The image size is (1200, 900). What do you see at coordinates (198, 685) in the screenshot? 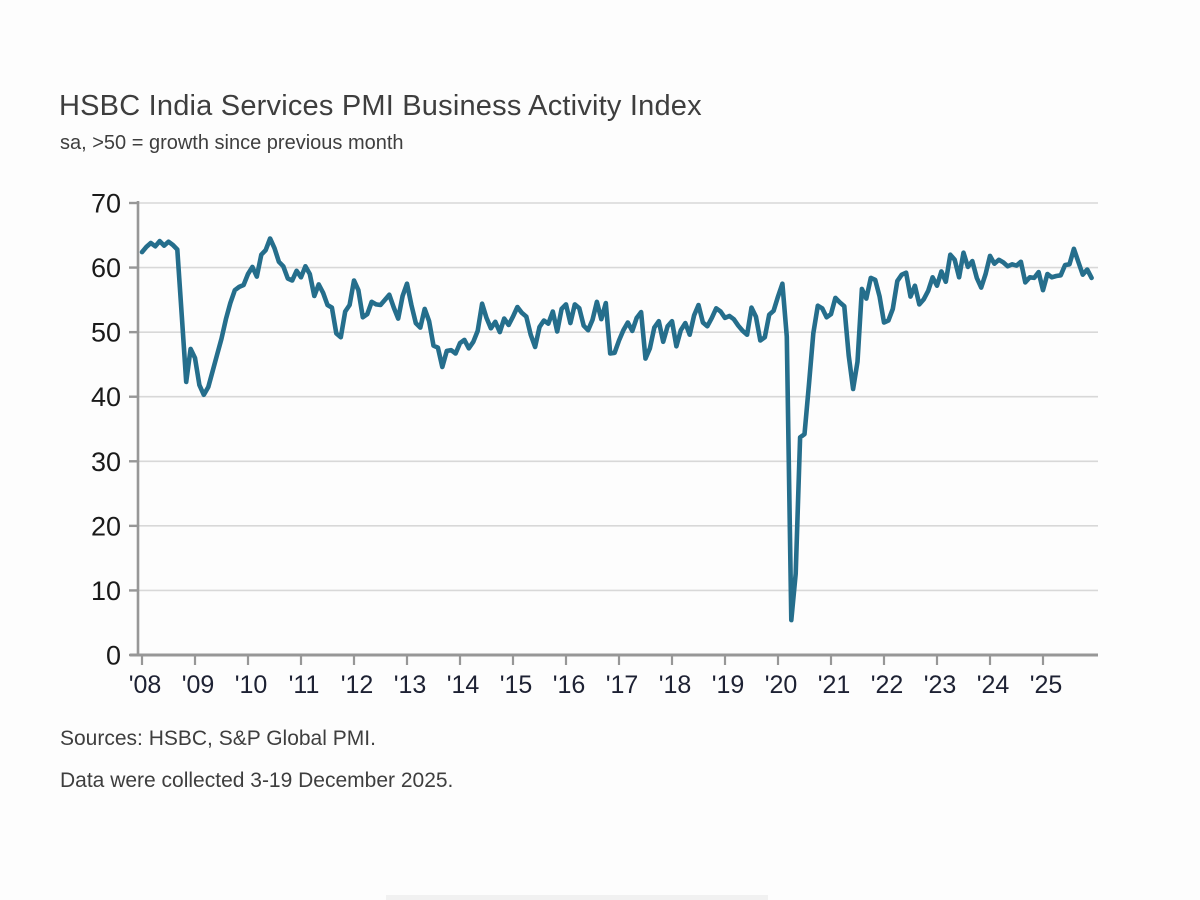
I see `x-tick-label-'09: '09` at bounding box center [198, 685].